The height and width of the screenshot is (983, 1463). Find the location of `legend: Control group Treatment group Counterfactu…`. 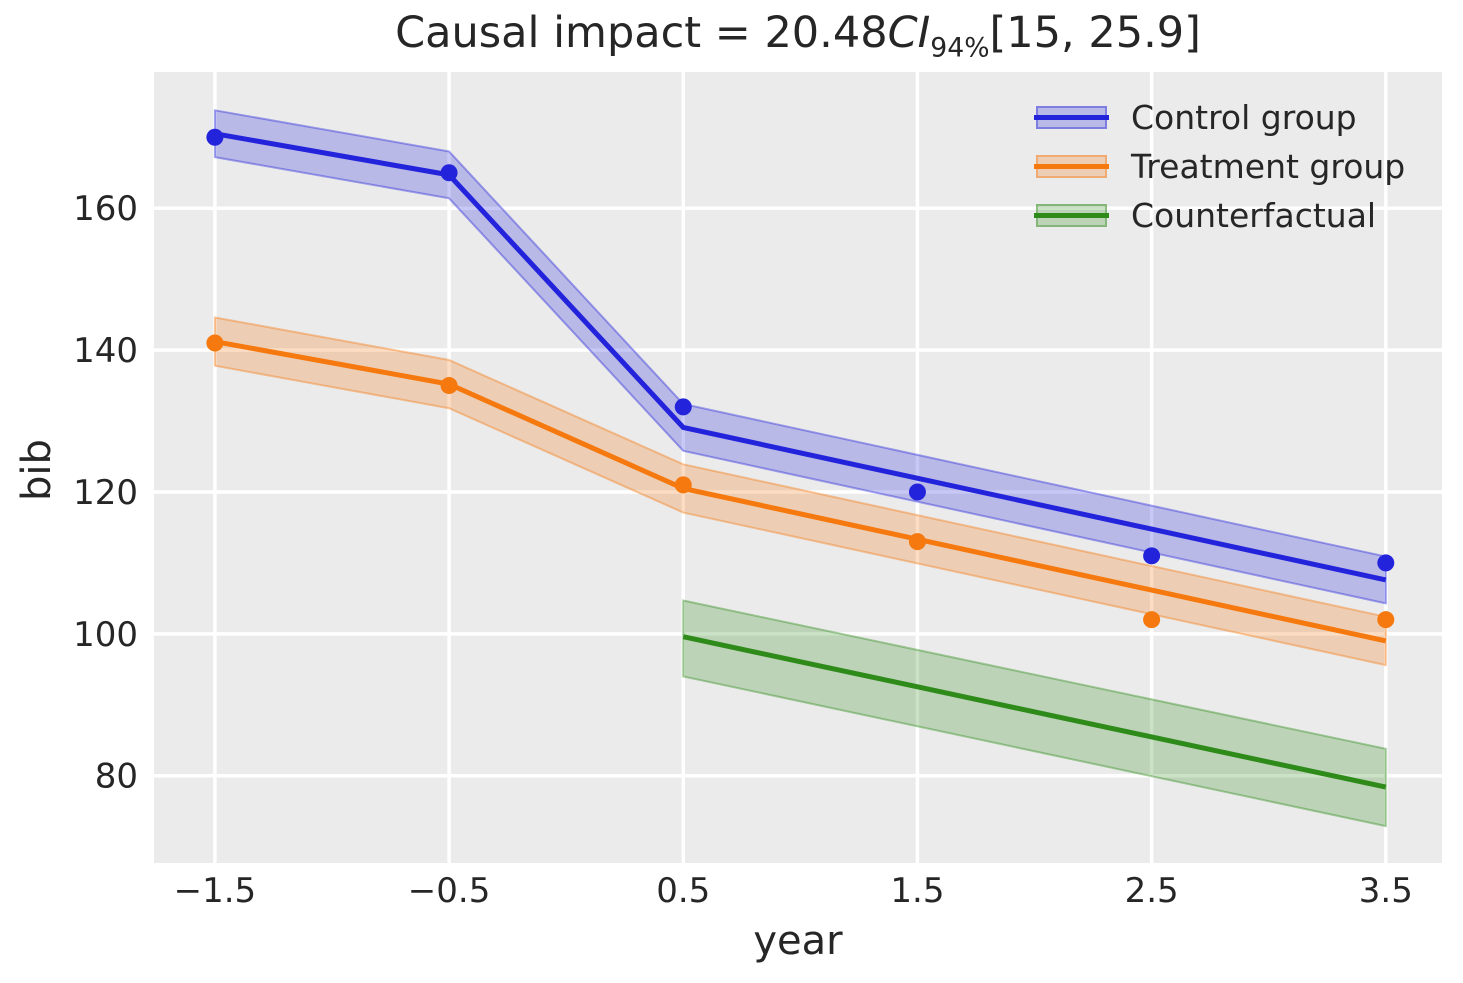

legend: Control group Treatment group Counterfactu… is located at coordinates (1220, 166).